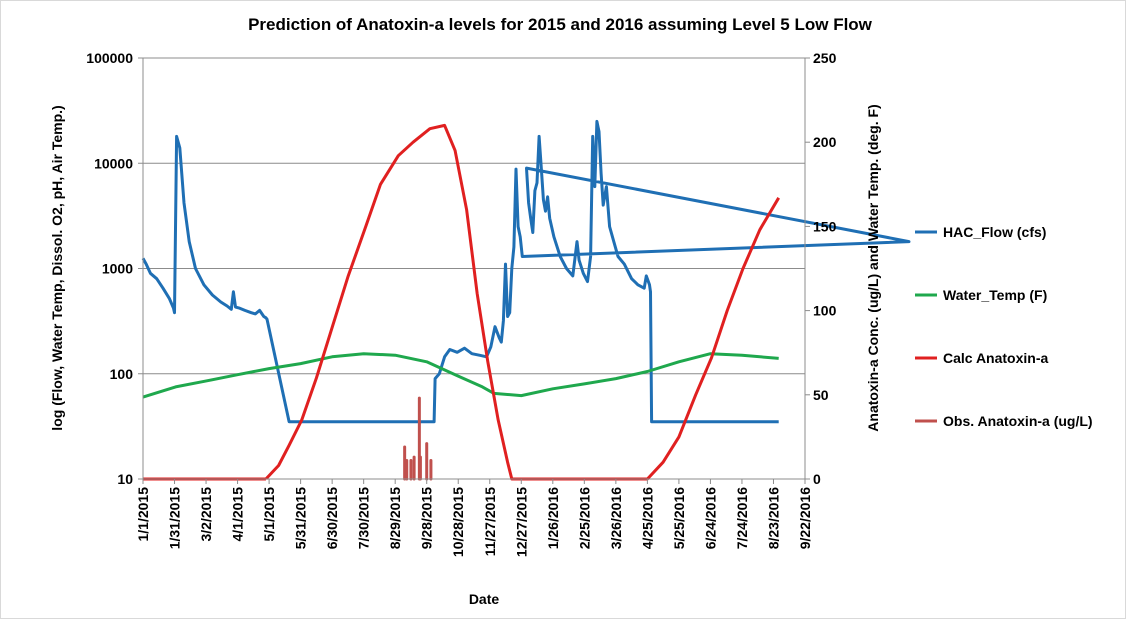 The width and height of the screenshot is (1126, 619). Describe the element at coordinates (458, 522) in the screenshot. I see `x-tick-label: 10/28/2015` at that location.